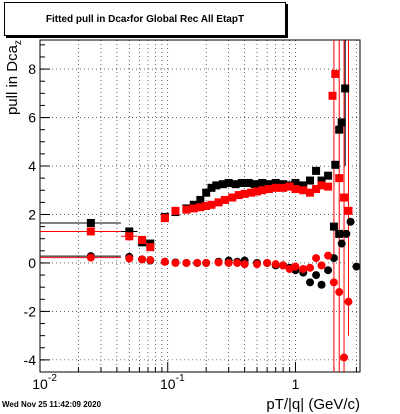 The height and width of the screenshot is (414, 400). I want to click on y-tick-label: -4, so click(30, 360).